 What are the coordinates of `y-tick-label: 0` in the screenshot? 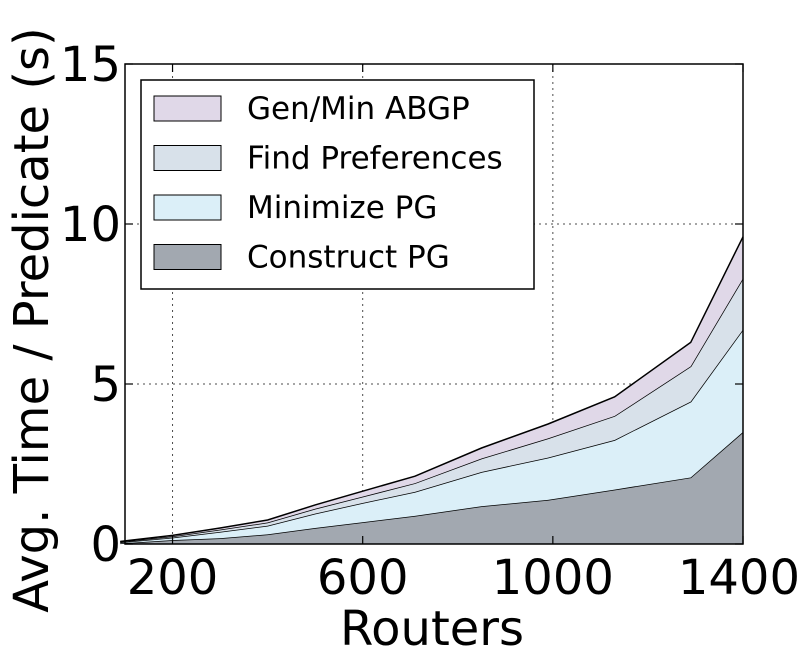 It's located at (105, 545).